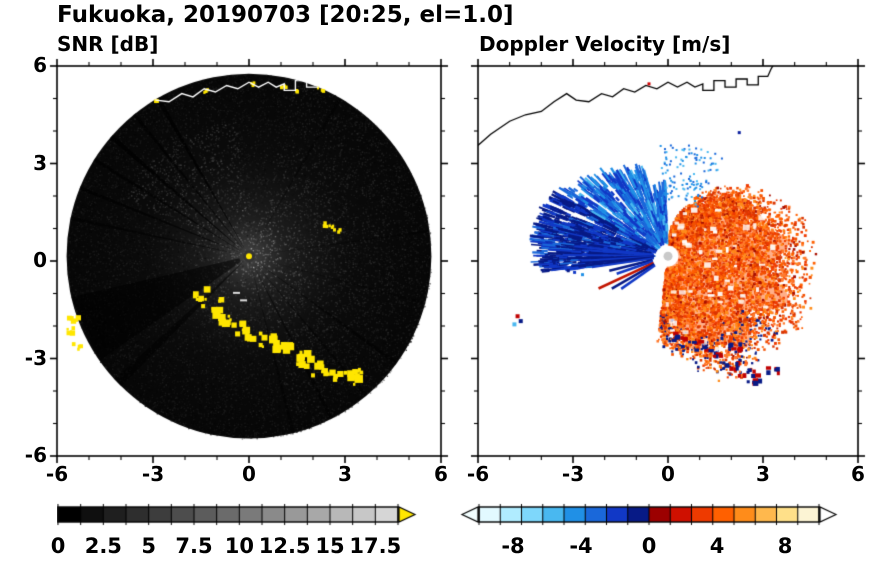 This screenshot has height=570, width=870. I want to click on colorbar-tick-label: 5, so click(148, 546).